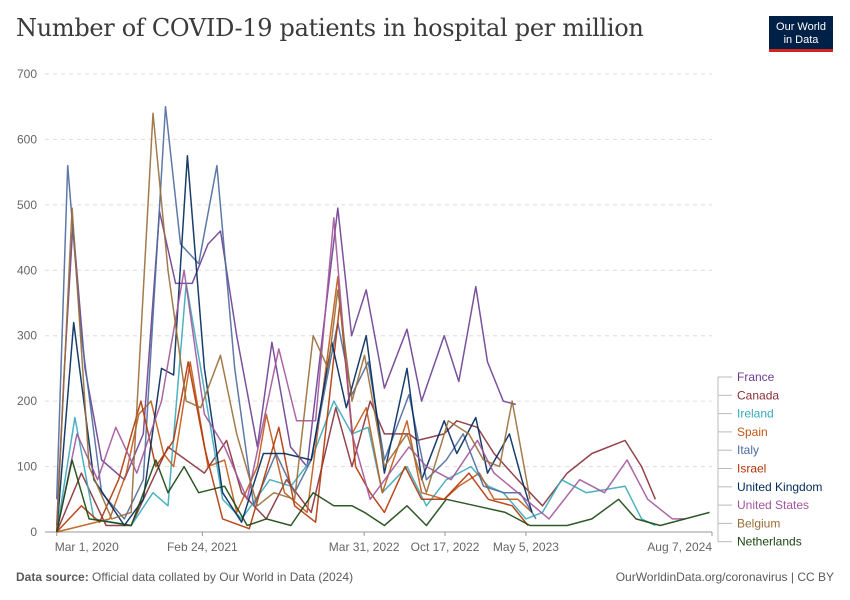 The width and height of the screenshot is (850, 600). What do you see at coordinates (756, 377) in the screenshot?
I see `legend-label: France` at bounding box center [756, 377].